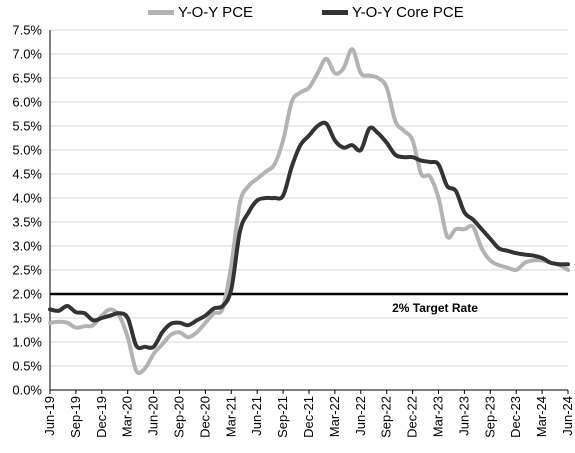  Describe the element at coordinates (386, 417) in the screenshot. I see `x-tick-label: Sep-22` at that location.